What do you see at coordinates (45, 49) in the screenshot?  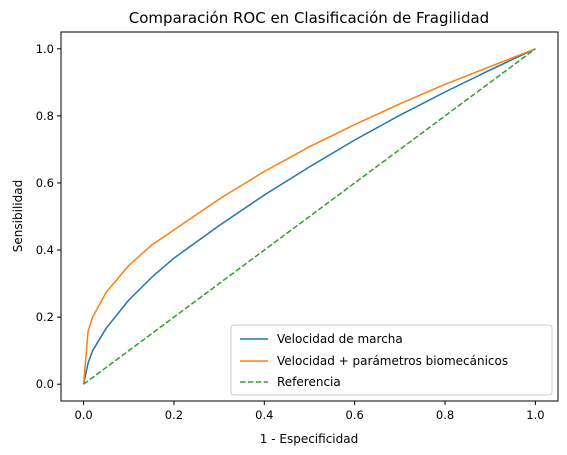 I see `y-tick-label-5: 1.0` at bounding box center [45, 49].